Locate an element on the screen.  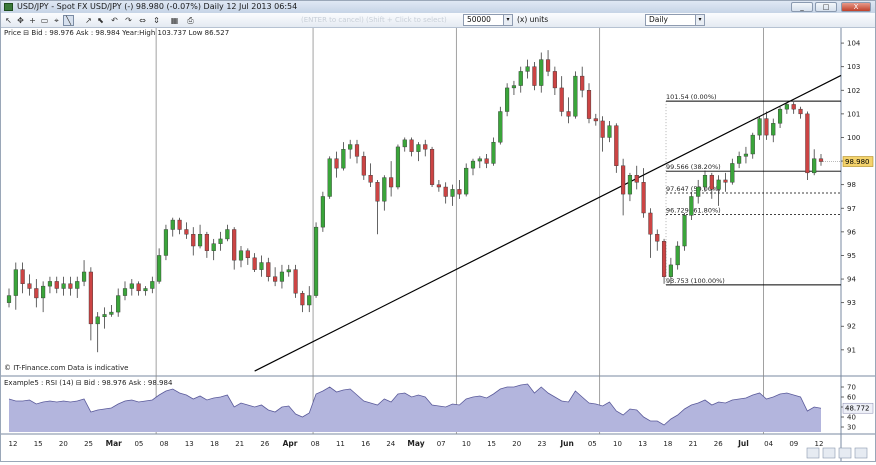
rsi-area is located at coordinates (415, 408).